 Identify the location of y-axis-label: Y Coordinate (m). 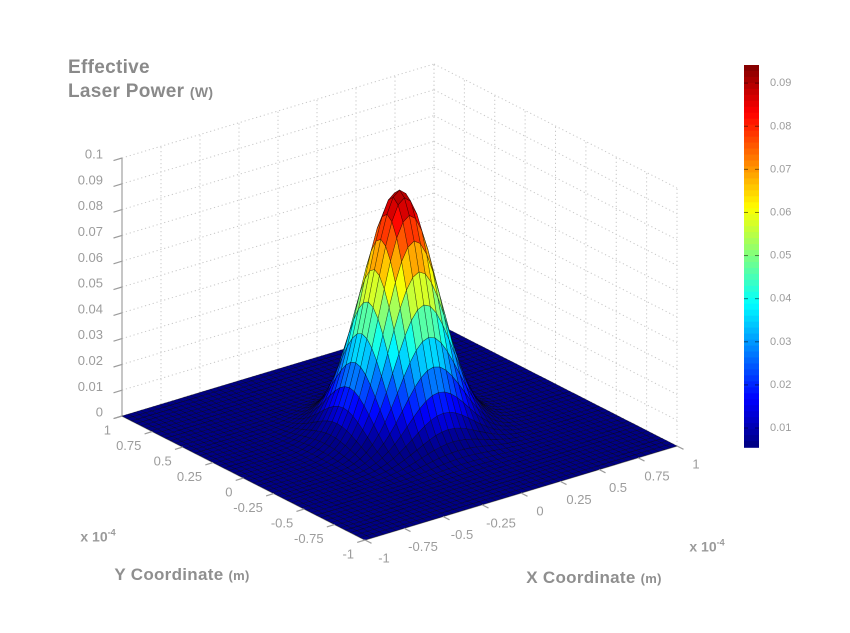
(181, 575).